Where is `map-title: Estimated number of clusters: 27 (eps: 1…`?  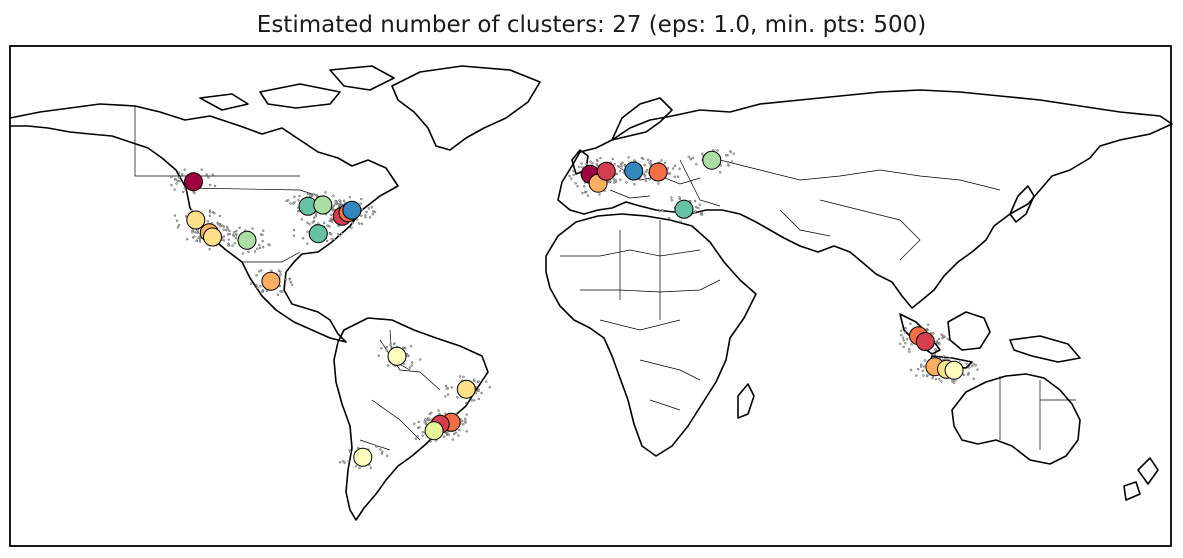 map-title: Estimated number of clusters: 27 (eps: 1… is located at coordinates (591, 25).